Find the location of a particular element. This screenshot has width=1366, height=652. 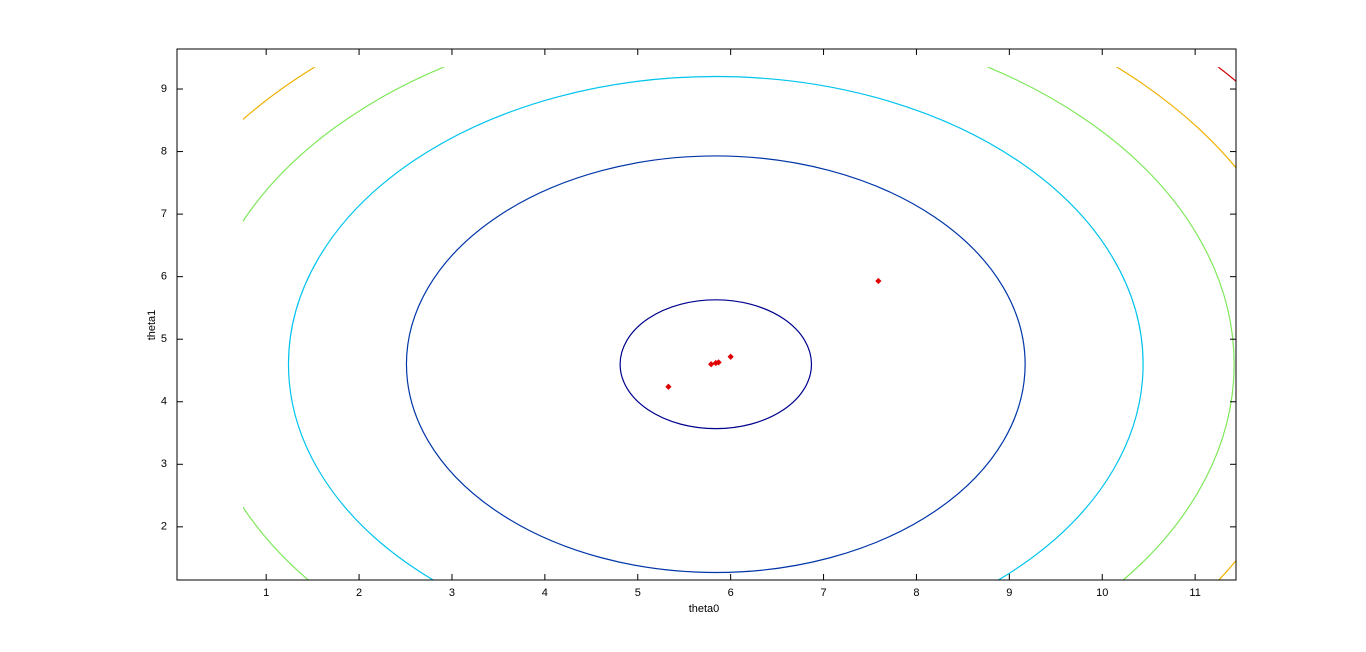

y-axis-label: theta1 is located at coordinates (152, 325).